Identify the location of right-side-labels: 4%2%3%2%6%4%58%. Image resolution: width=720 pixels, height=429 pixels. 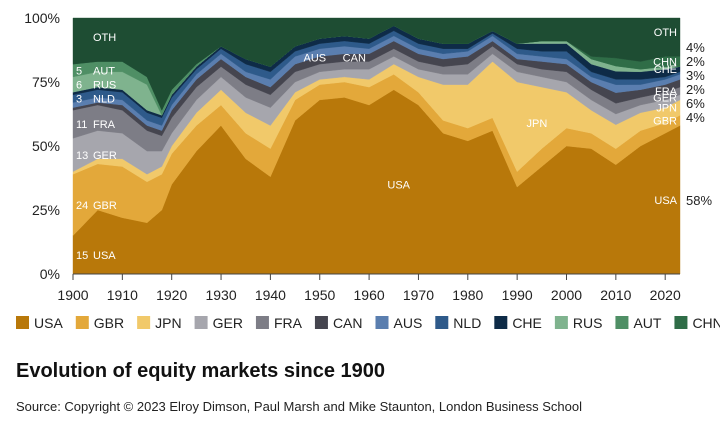
(699, 124).